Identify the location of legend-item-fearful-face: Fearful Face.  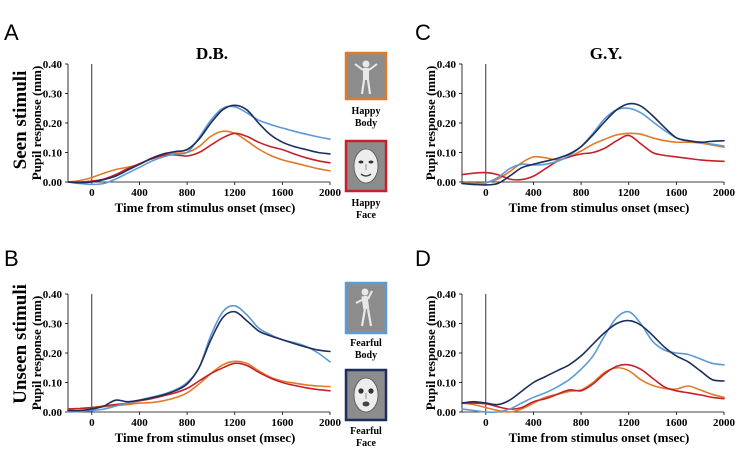
(366, 408).